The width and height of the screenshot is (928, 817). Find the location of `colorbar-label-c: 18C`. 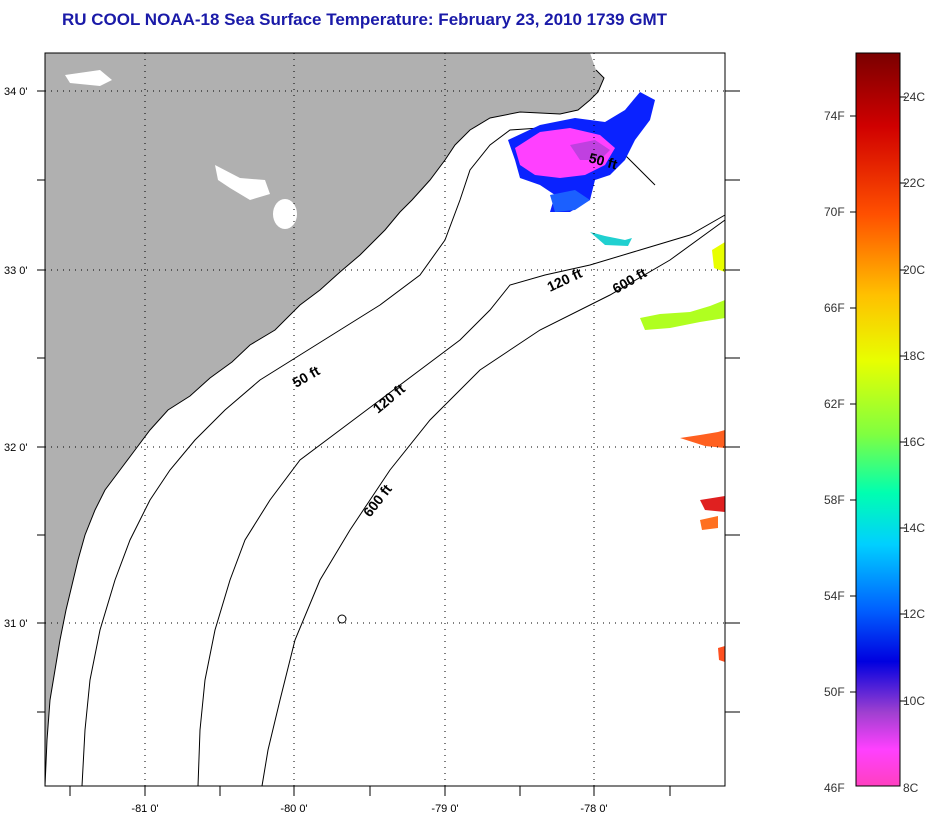

colorbar-label-c: 18C is located at coordinates (914, 356).